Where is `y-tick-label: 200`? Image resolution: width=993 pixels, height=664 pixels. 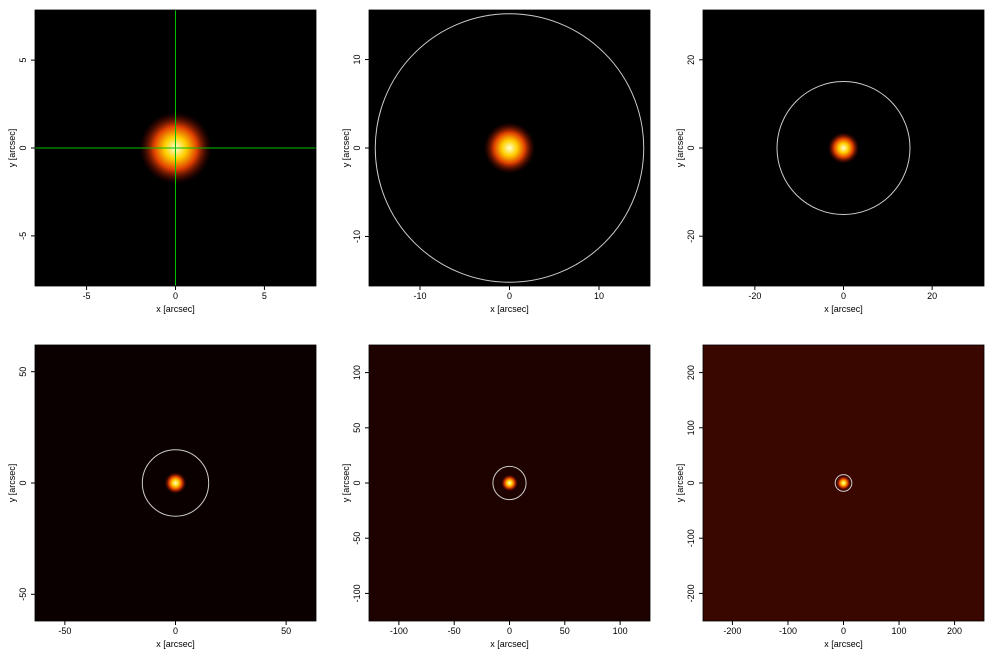
y-tick-label: 200 is located at coordinates (691, 372).